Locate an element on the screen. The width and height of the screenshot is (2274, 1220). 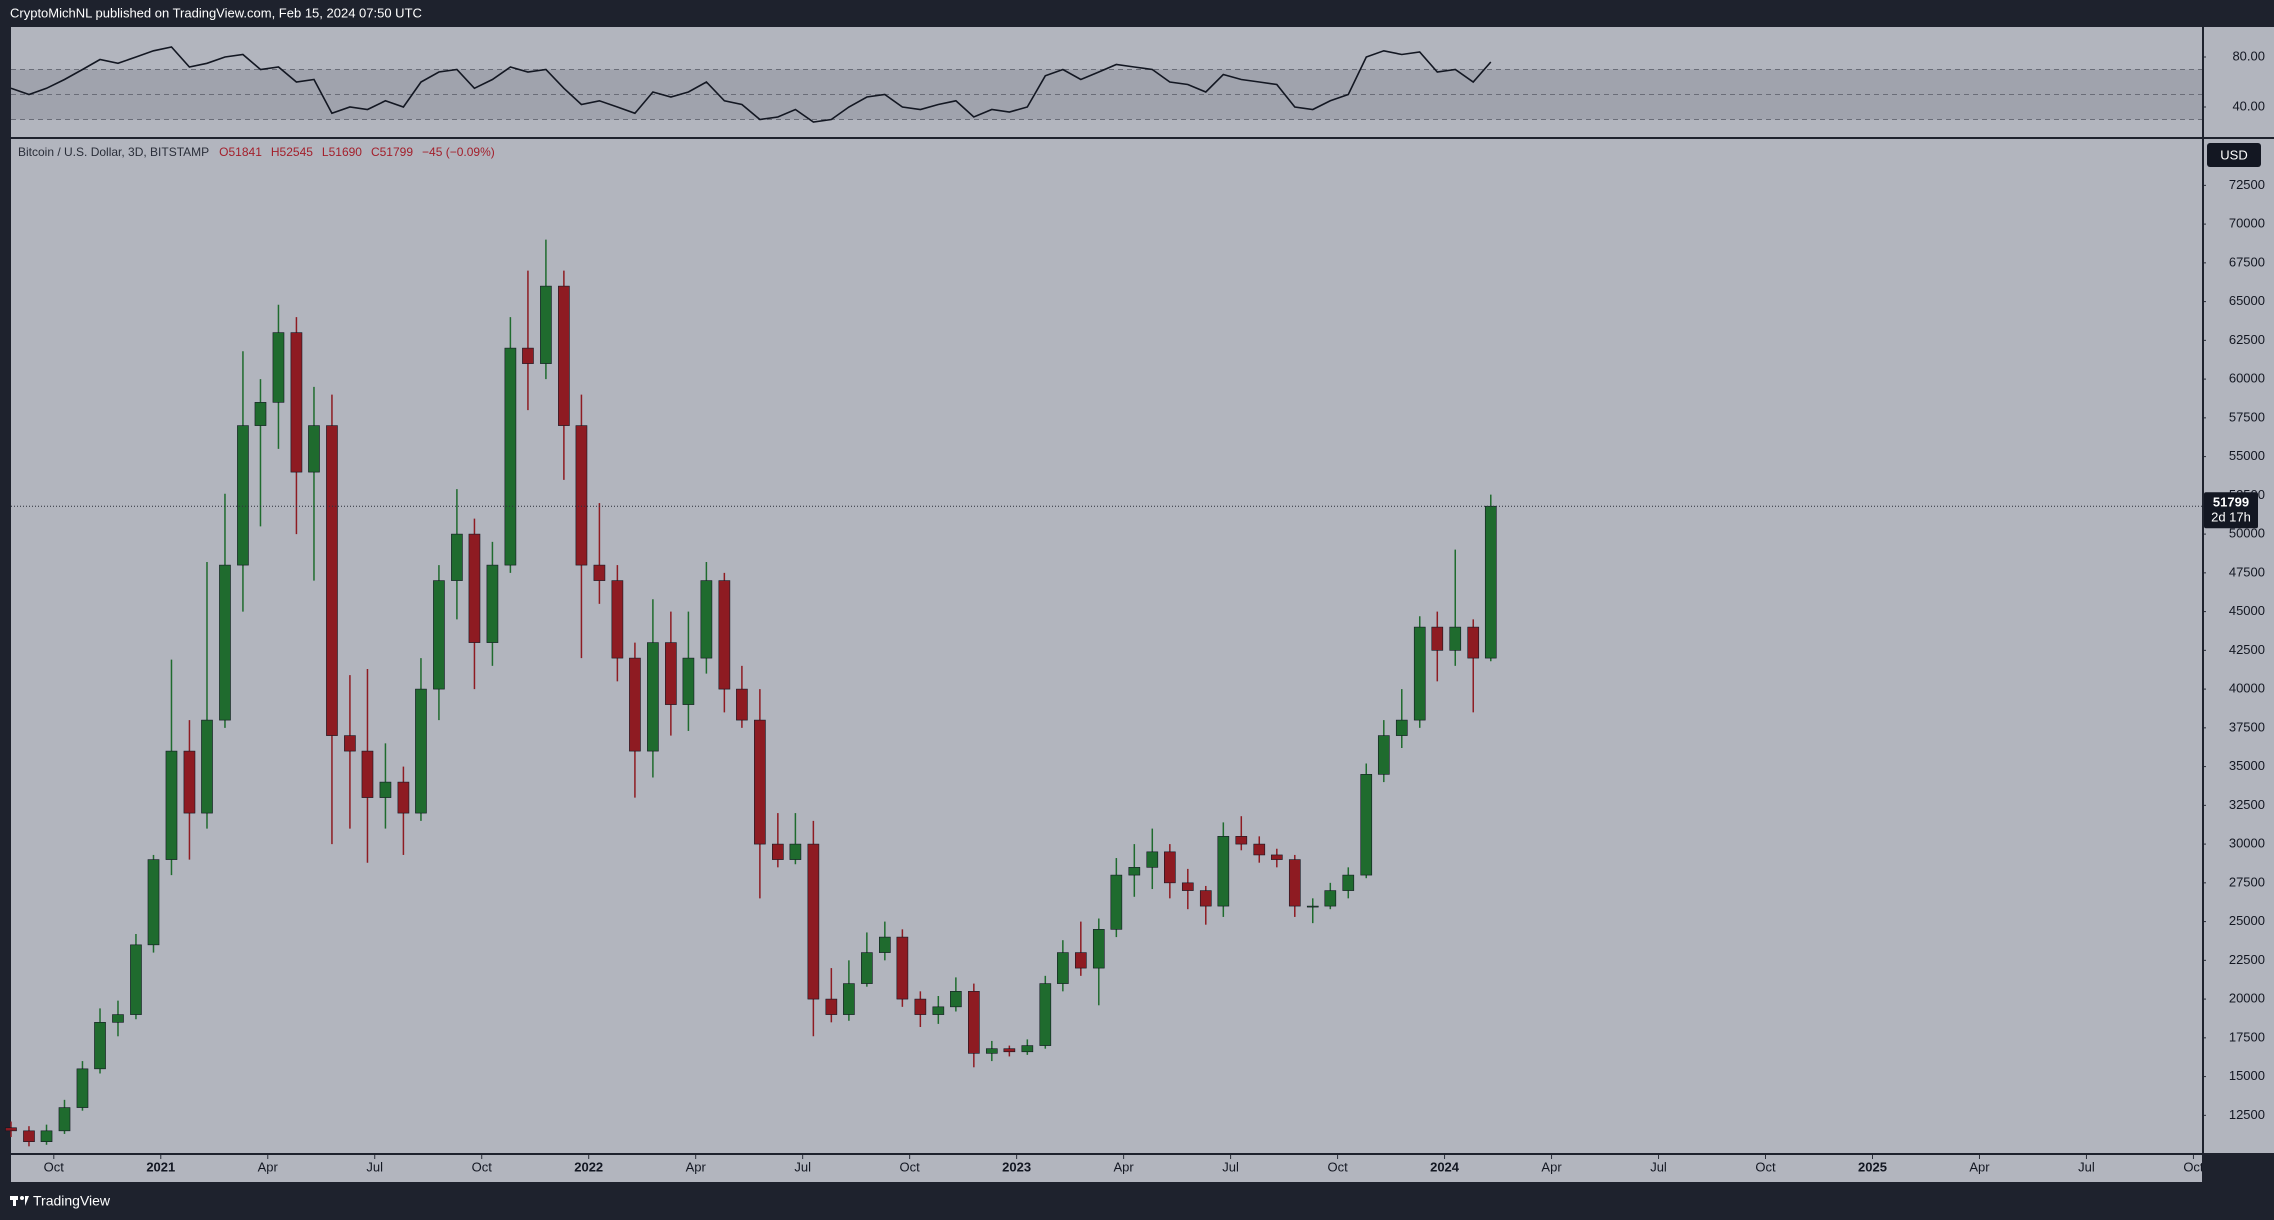
legend-title: Bitcoin / U.S. Dollar, 3D, BITSTAMP is located at coordinates (113, 152).